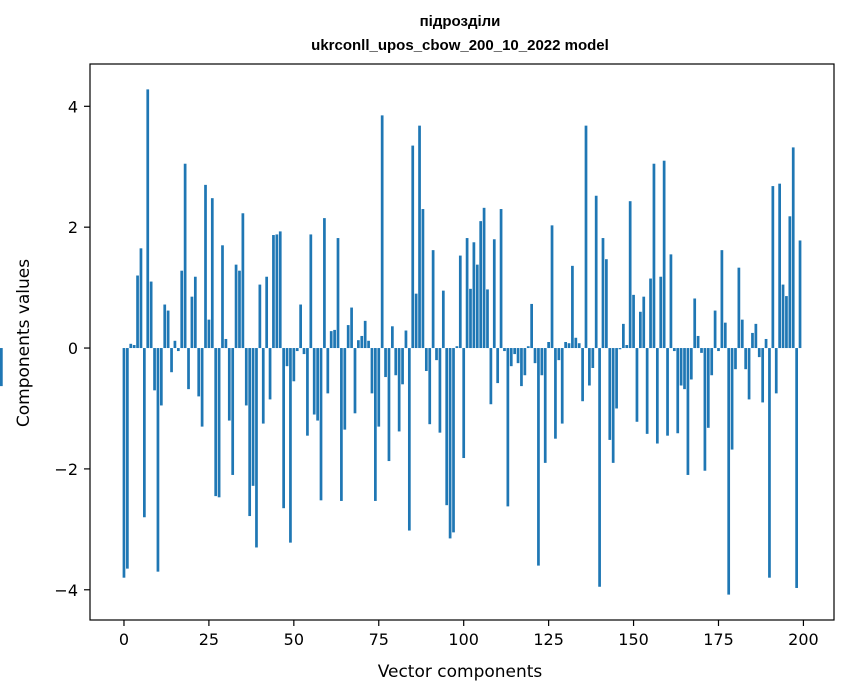 This screenshot has height=696, width=847. What do you see at coordinates (66, 590) in the screenshot?
I see `y-tick-label: −4` at bounding box center [66, 590].